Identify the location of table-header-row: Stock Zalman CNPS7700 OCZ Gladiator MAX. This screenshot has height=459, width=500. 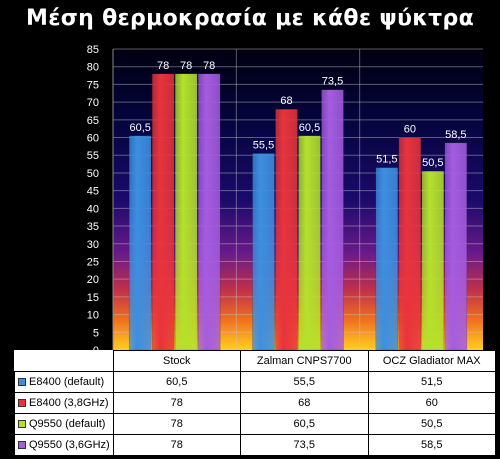
(255, 361).